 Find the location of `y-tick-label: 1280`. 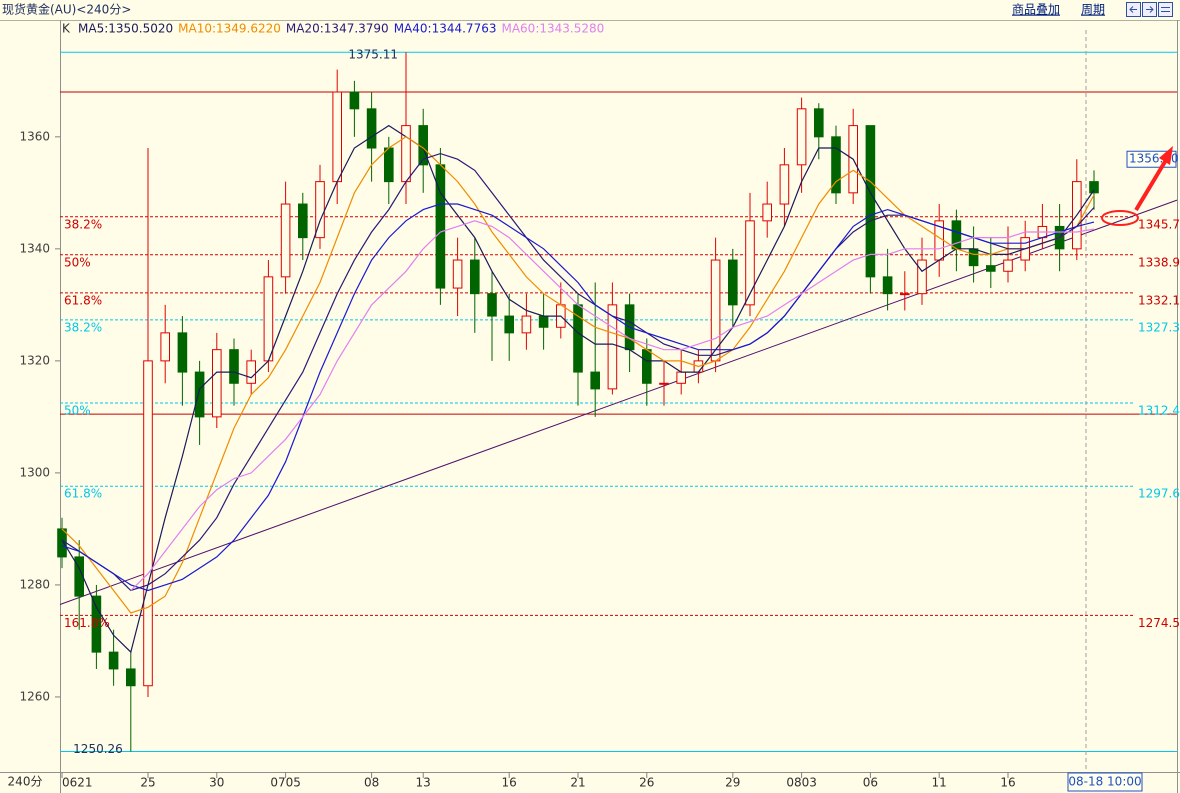

y-tick-label: 1280 is located at coordinates (34, 584).